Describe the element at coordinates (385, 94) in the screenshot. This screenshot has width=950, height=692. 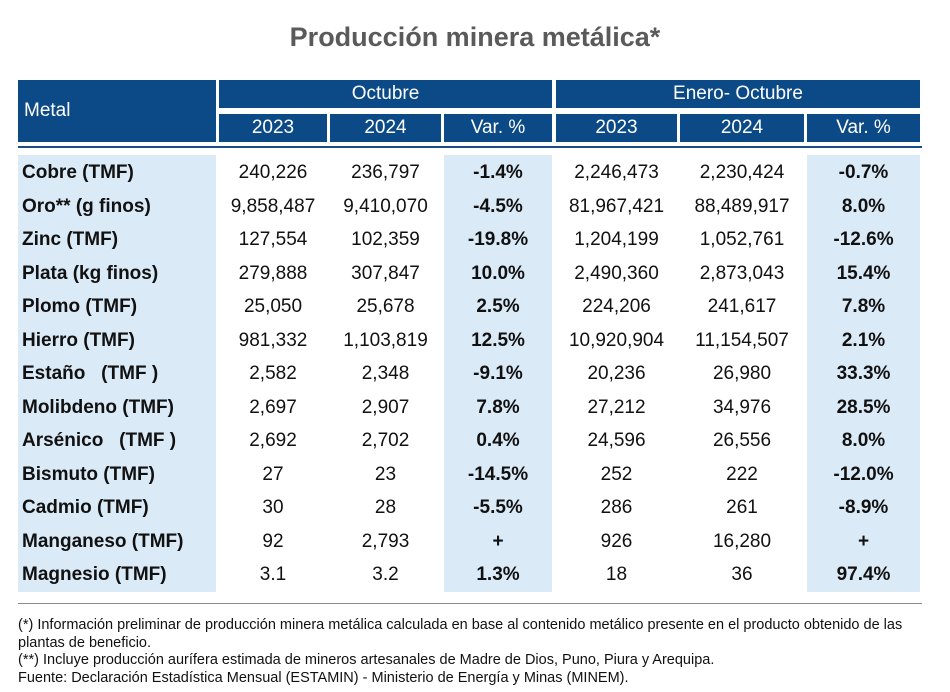
I see `header-group-octubre: Octubre` at that location.